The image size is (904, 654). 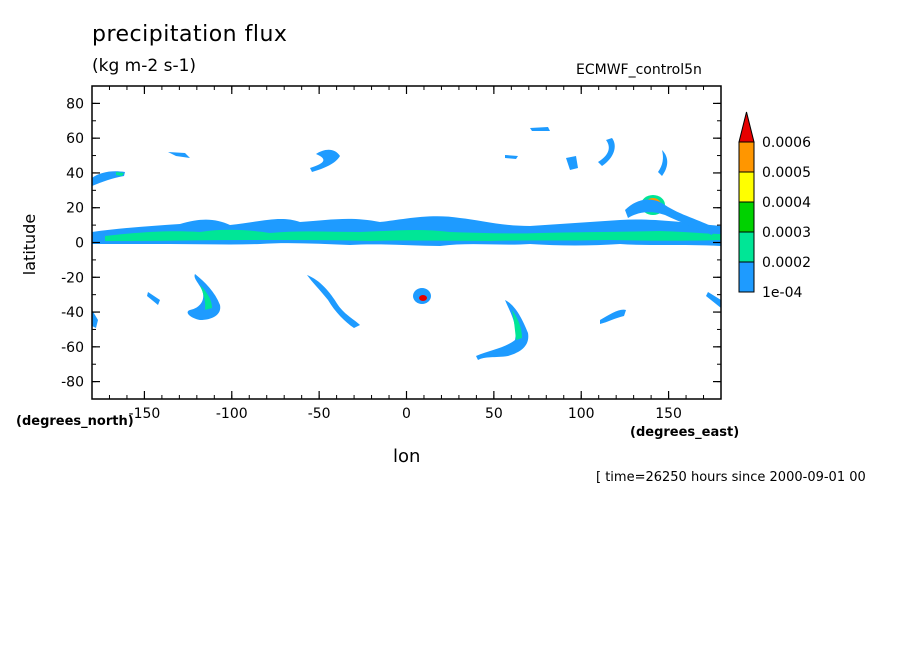 What do you see at coordinates (782, 293) in the screenshot?
I see `colorbar-label: 1e-04` at bounding box center [782, 293].